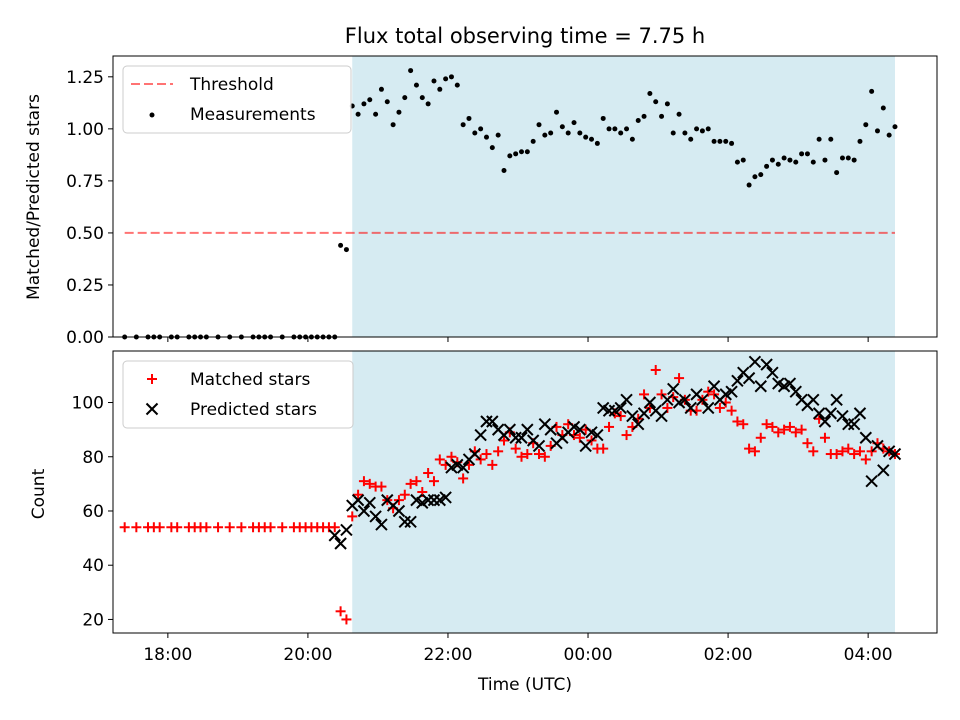 The width and height of the screenshot is (960, 720). Describe the element at coordinates (85, 182) in the screenshot. I see `top-y-tick-label: 0.75` at that location.